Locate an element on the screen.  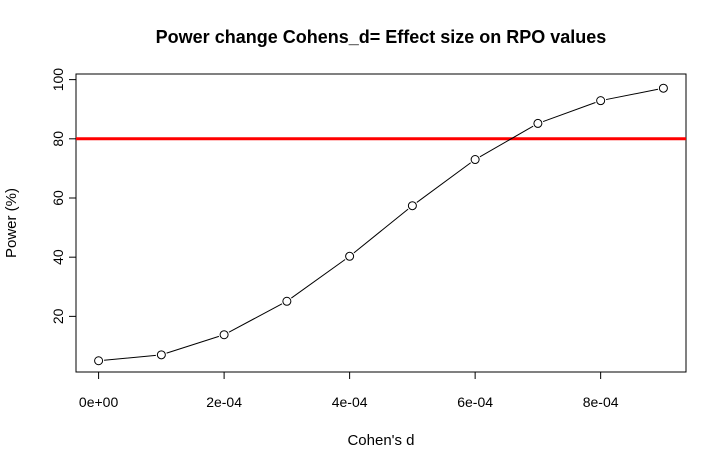
x-tick-label: 8e-04 is located at coordinates (601, 402).